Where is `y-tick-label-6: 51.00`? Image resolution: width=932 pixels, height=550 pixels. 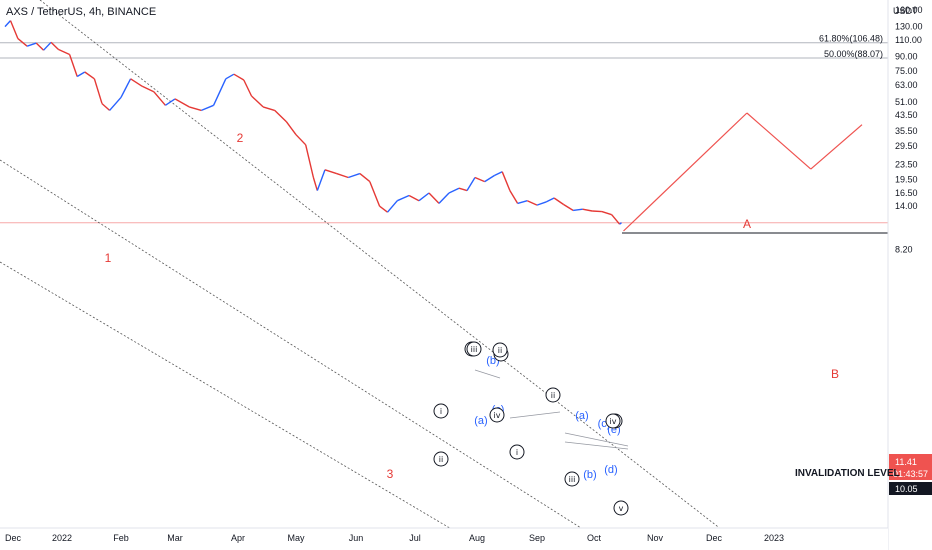
y-tick-label-6: 51.00 is located at coordinates (906, 102).